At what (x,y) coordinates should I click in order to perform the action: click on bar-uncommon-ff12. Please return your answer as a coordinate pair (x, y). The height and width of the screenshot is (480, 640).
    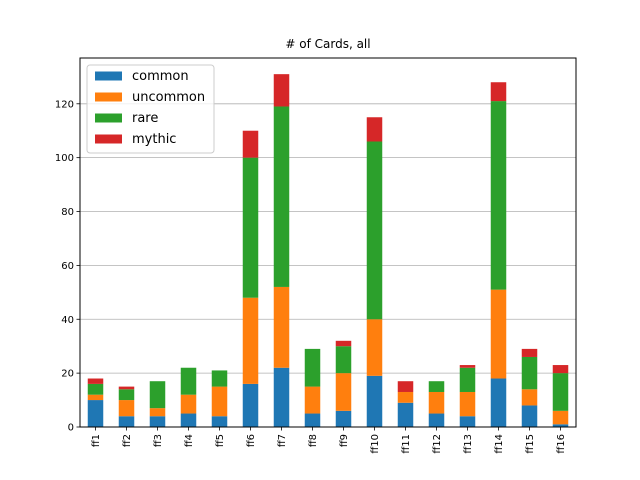
    Looking at the image, I should click on (436, 402).